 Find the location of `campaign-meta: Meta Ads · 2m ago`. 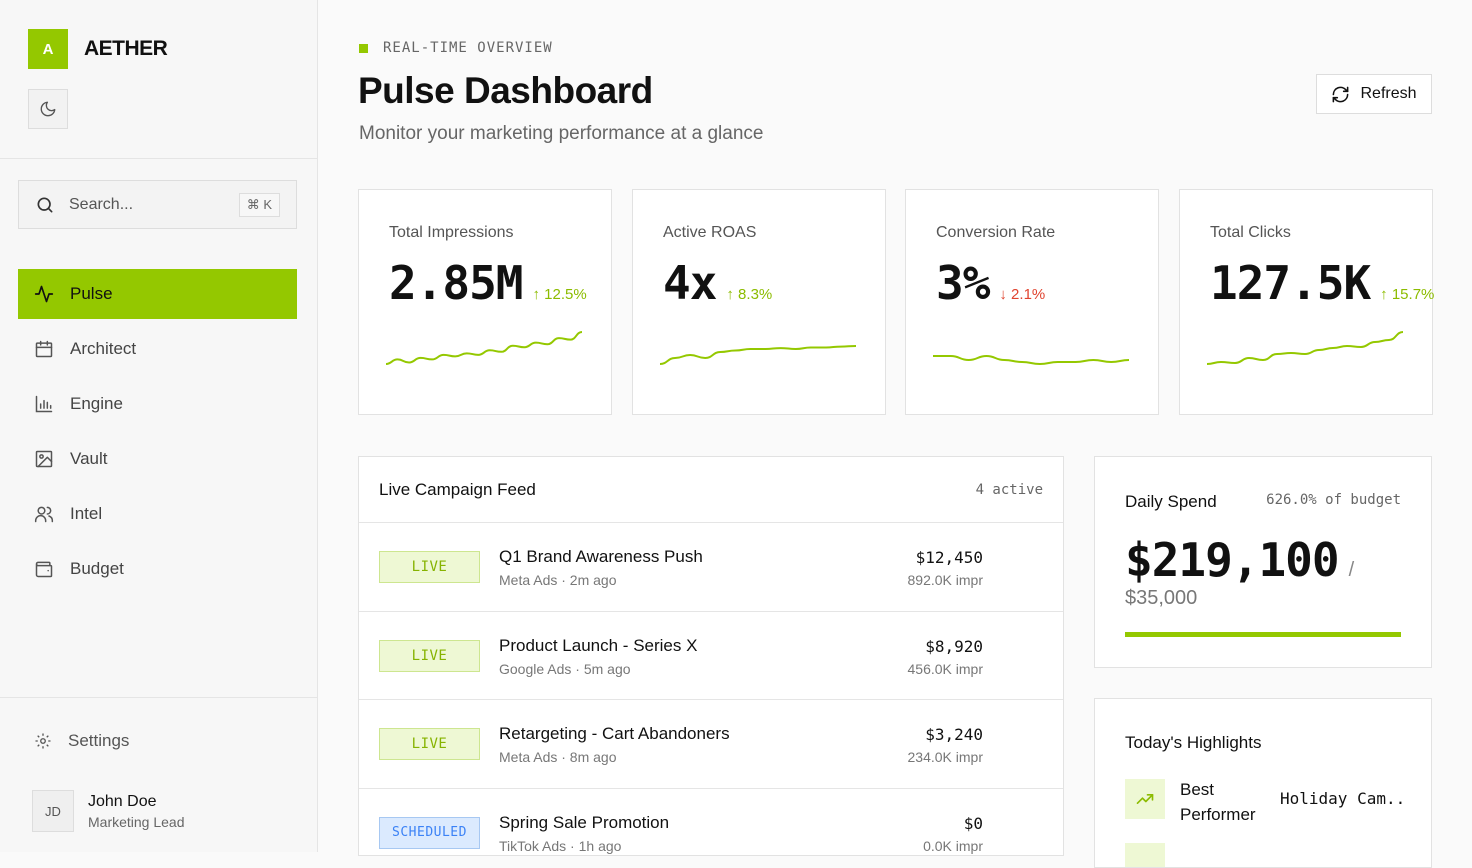

campaign-meta: Meta Ads · 2m ago is located at coordinates (558, 580).